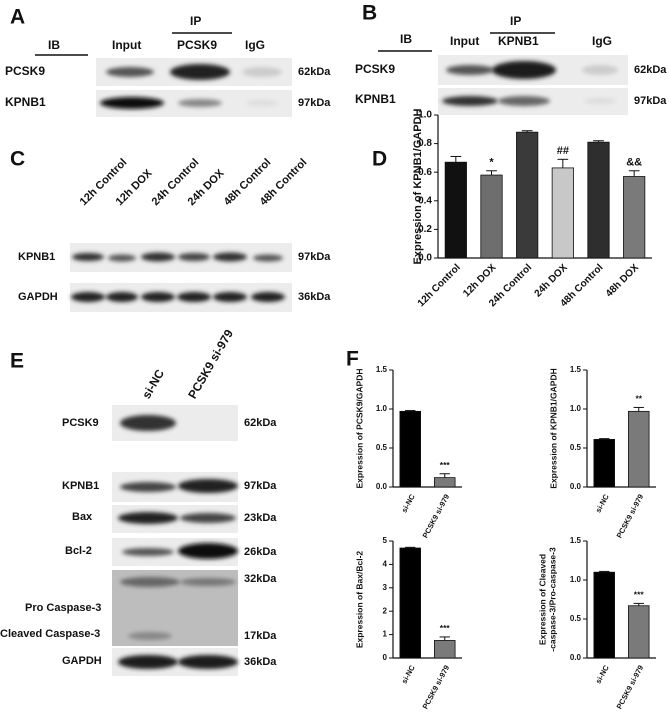 The width and height of the screenshot is (669, 712). Describe the element at coordinates (551, 280) in the screenshot. I see `x-tick-label: 24h DOX` at that location.